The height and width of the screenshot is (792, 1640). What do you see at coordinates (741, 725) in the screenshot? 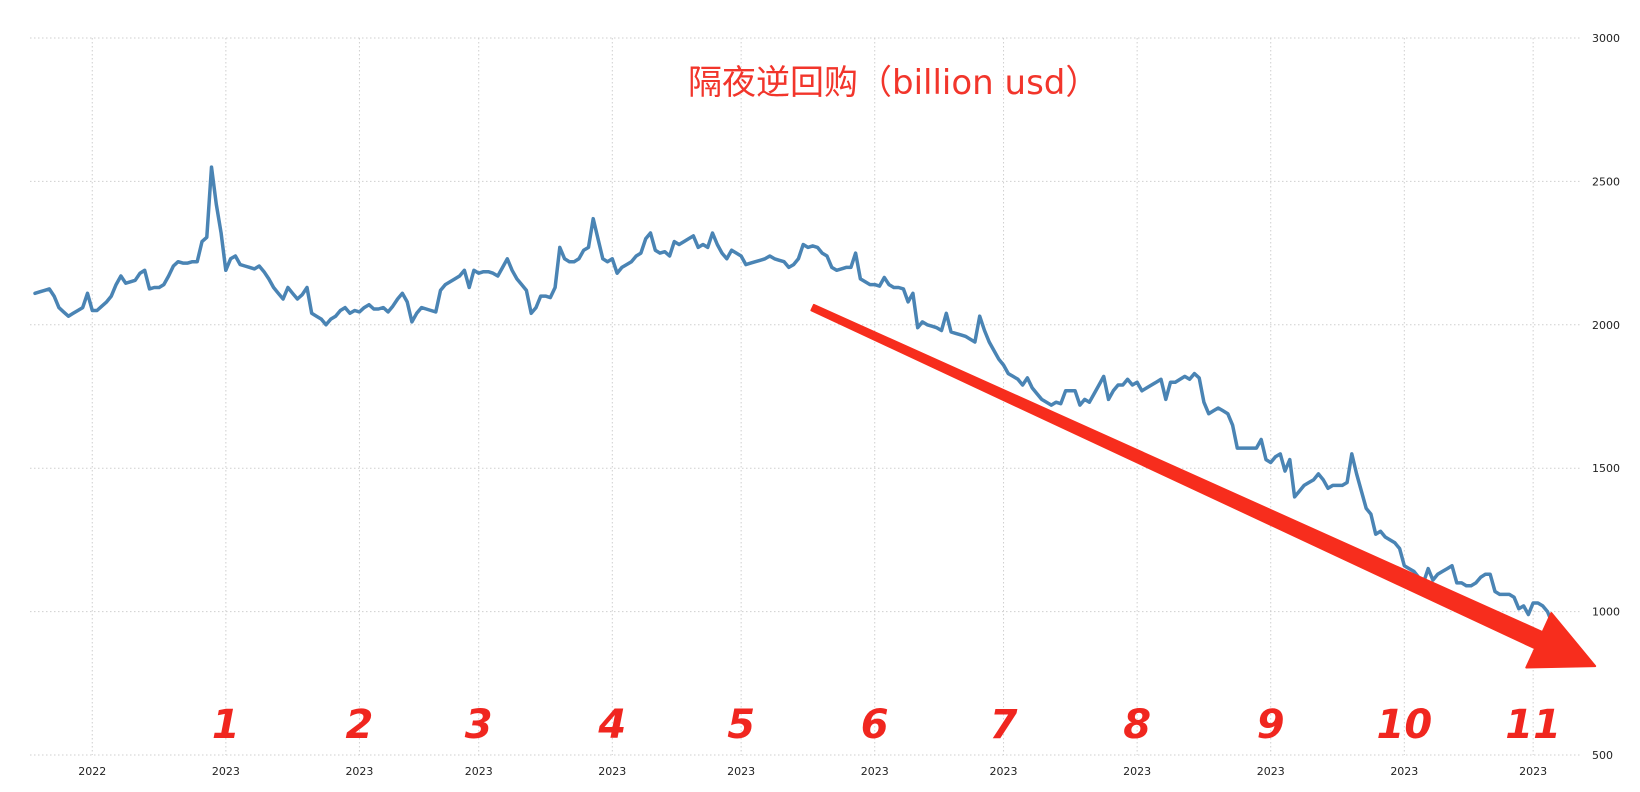
I see `month-number-annotation: 5` at bounding box center [741, 725].